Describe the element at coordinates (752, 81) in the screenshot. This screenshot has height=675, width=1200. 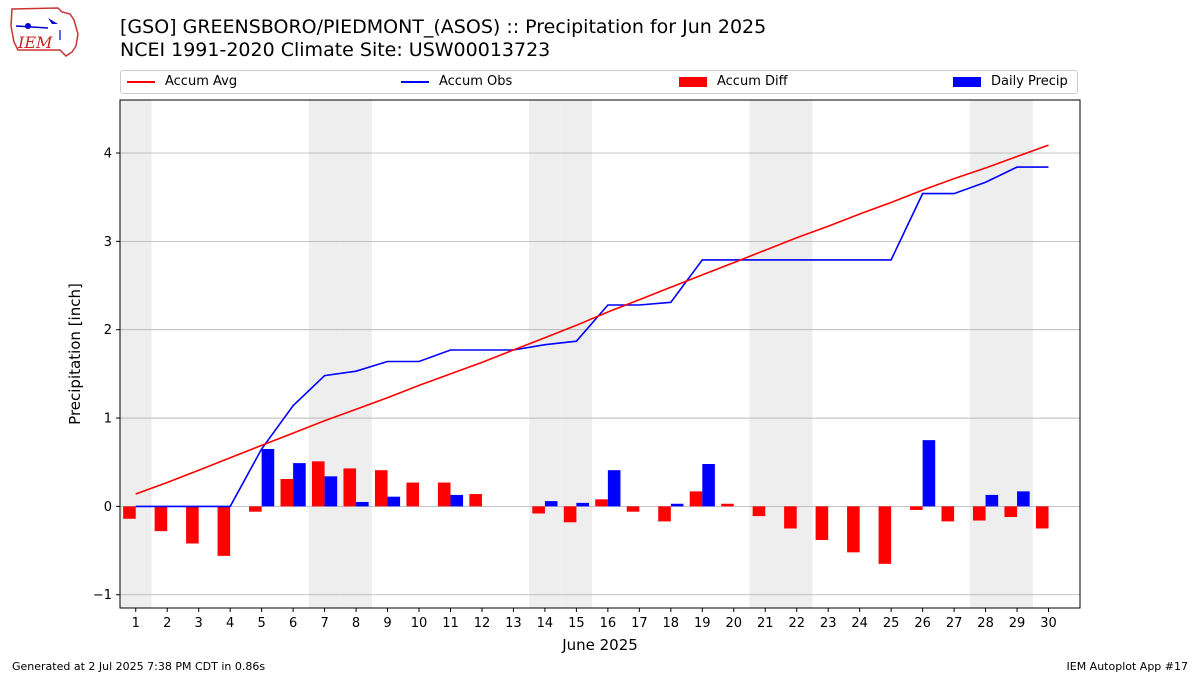
I see `legend-label-accum-diff: Accum Diff` at that location.